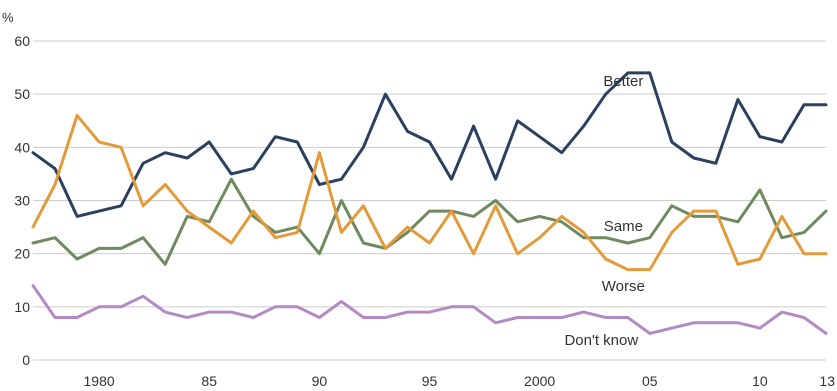  Describe the element at coordinates (760, 381) in the screenshot. I see `x-tick-label-10: 10` at that location.